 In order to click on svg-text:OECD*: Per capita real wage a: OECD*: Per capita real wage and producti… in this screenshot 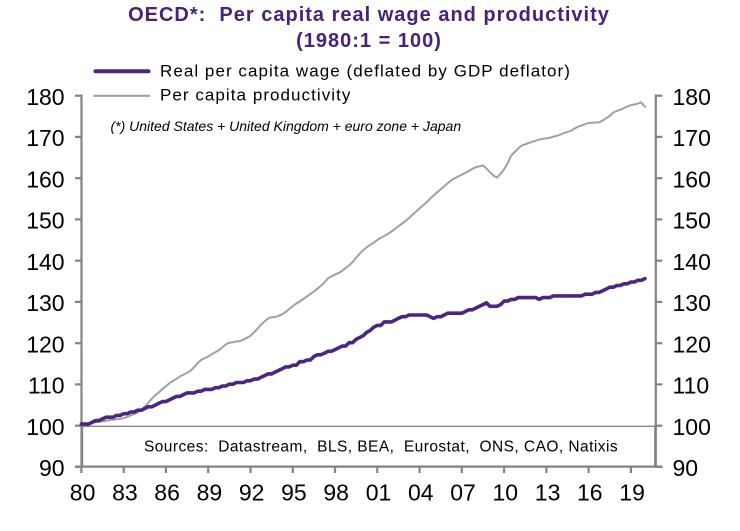, I will do `click(369, 15)`.